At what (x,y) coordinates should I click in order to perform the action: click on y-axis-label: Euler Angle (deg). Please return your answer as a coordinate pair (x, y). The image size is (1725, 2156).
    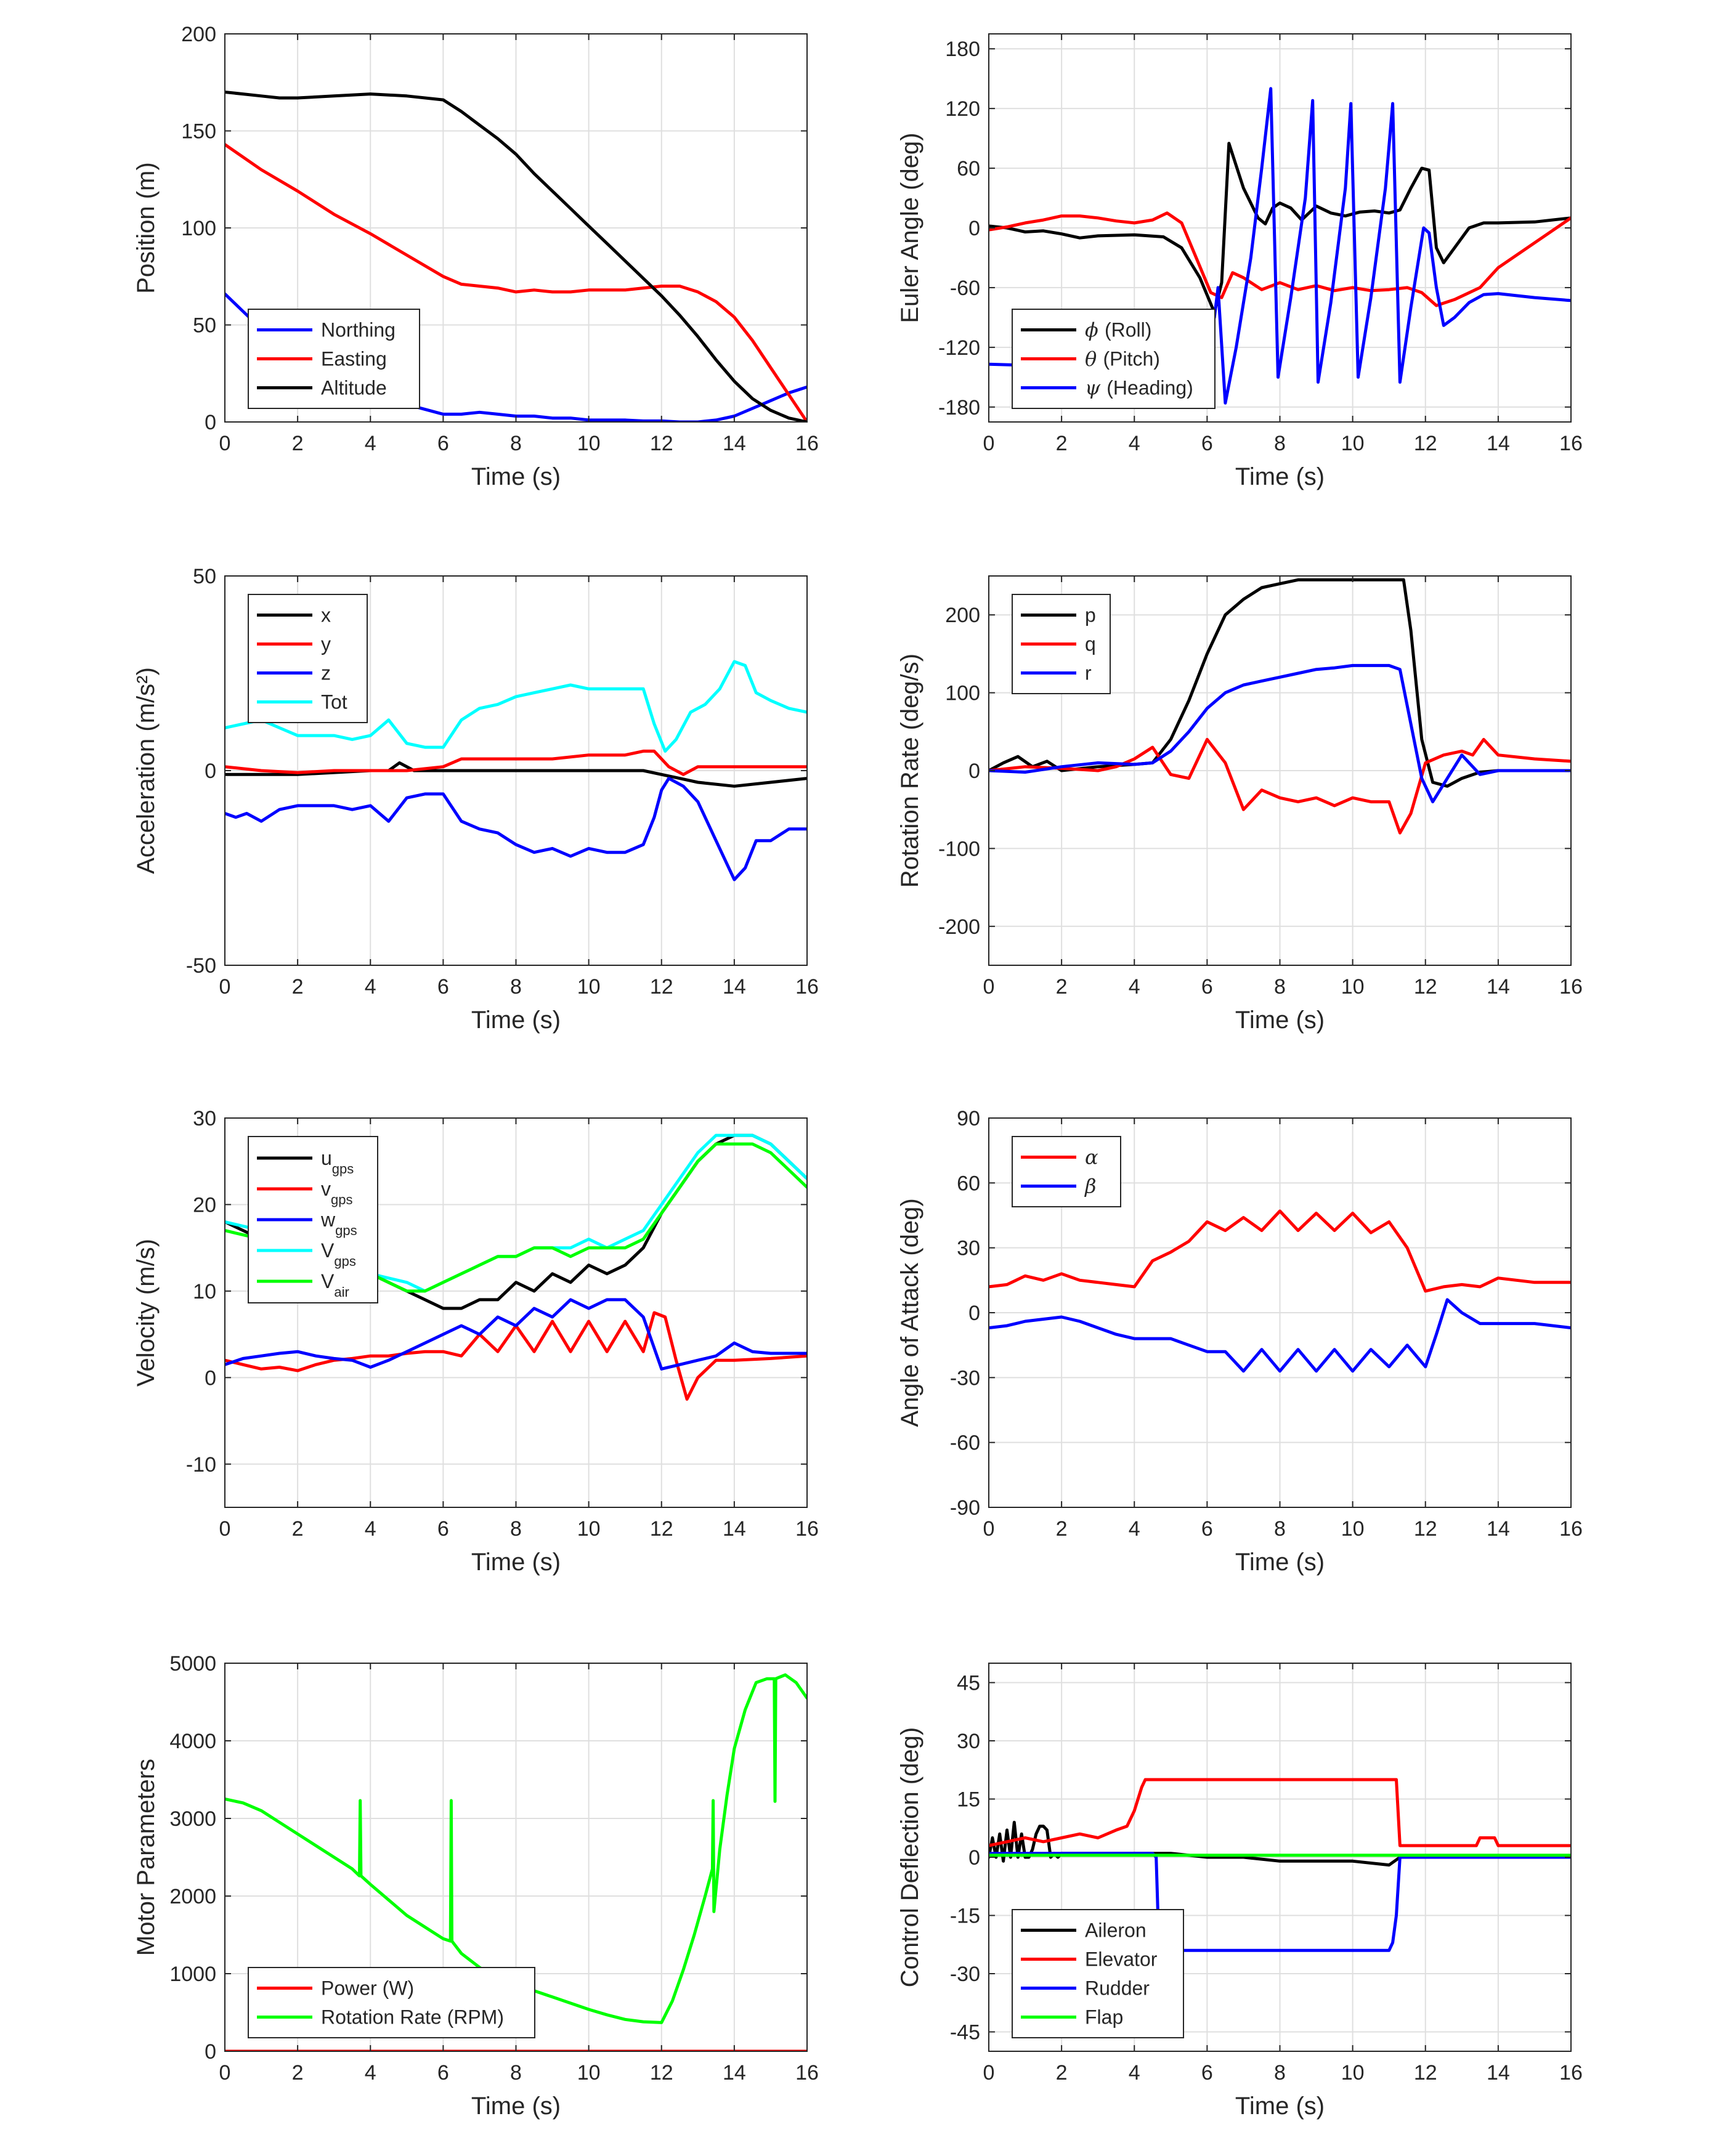
    Looking at the image, I should click on (909, 227).